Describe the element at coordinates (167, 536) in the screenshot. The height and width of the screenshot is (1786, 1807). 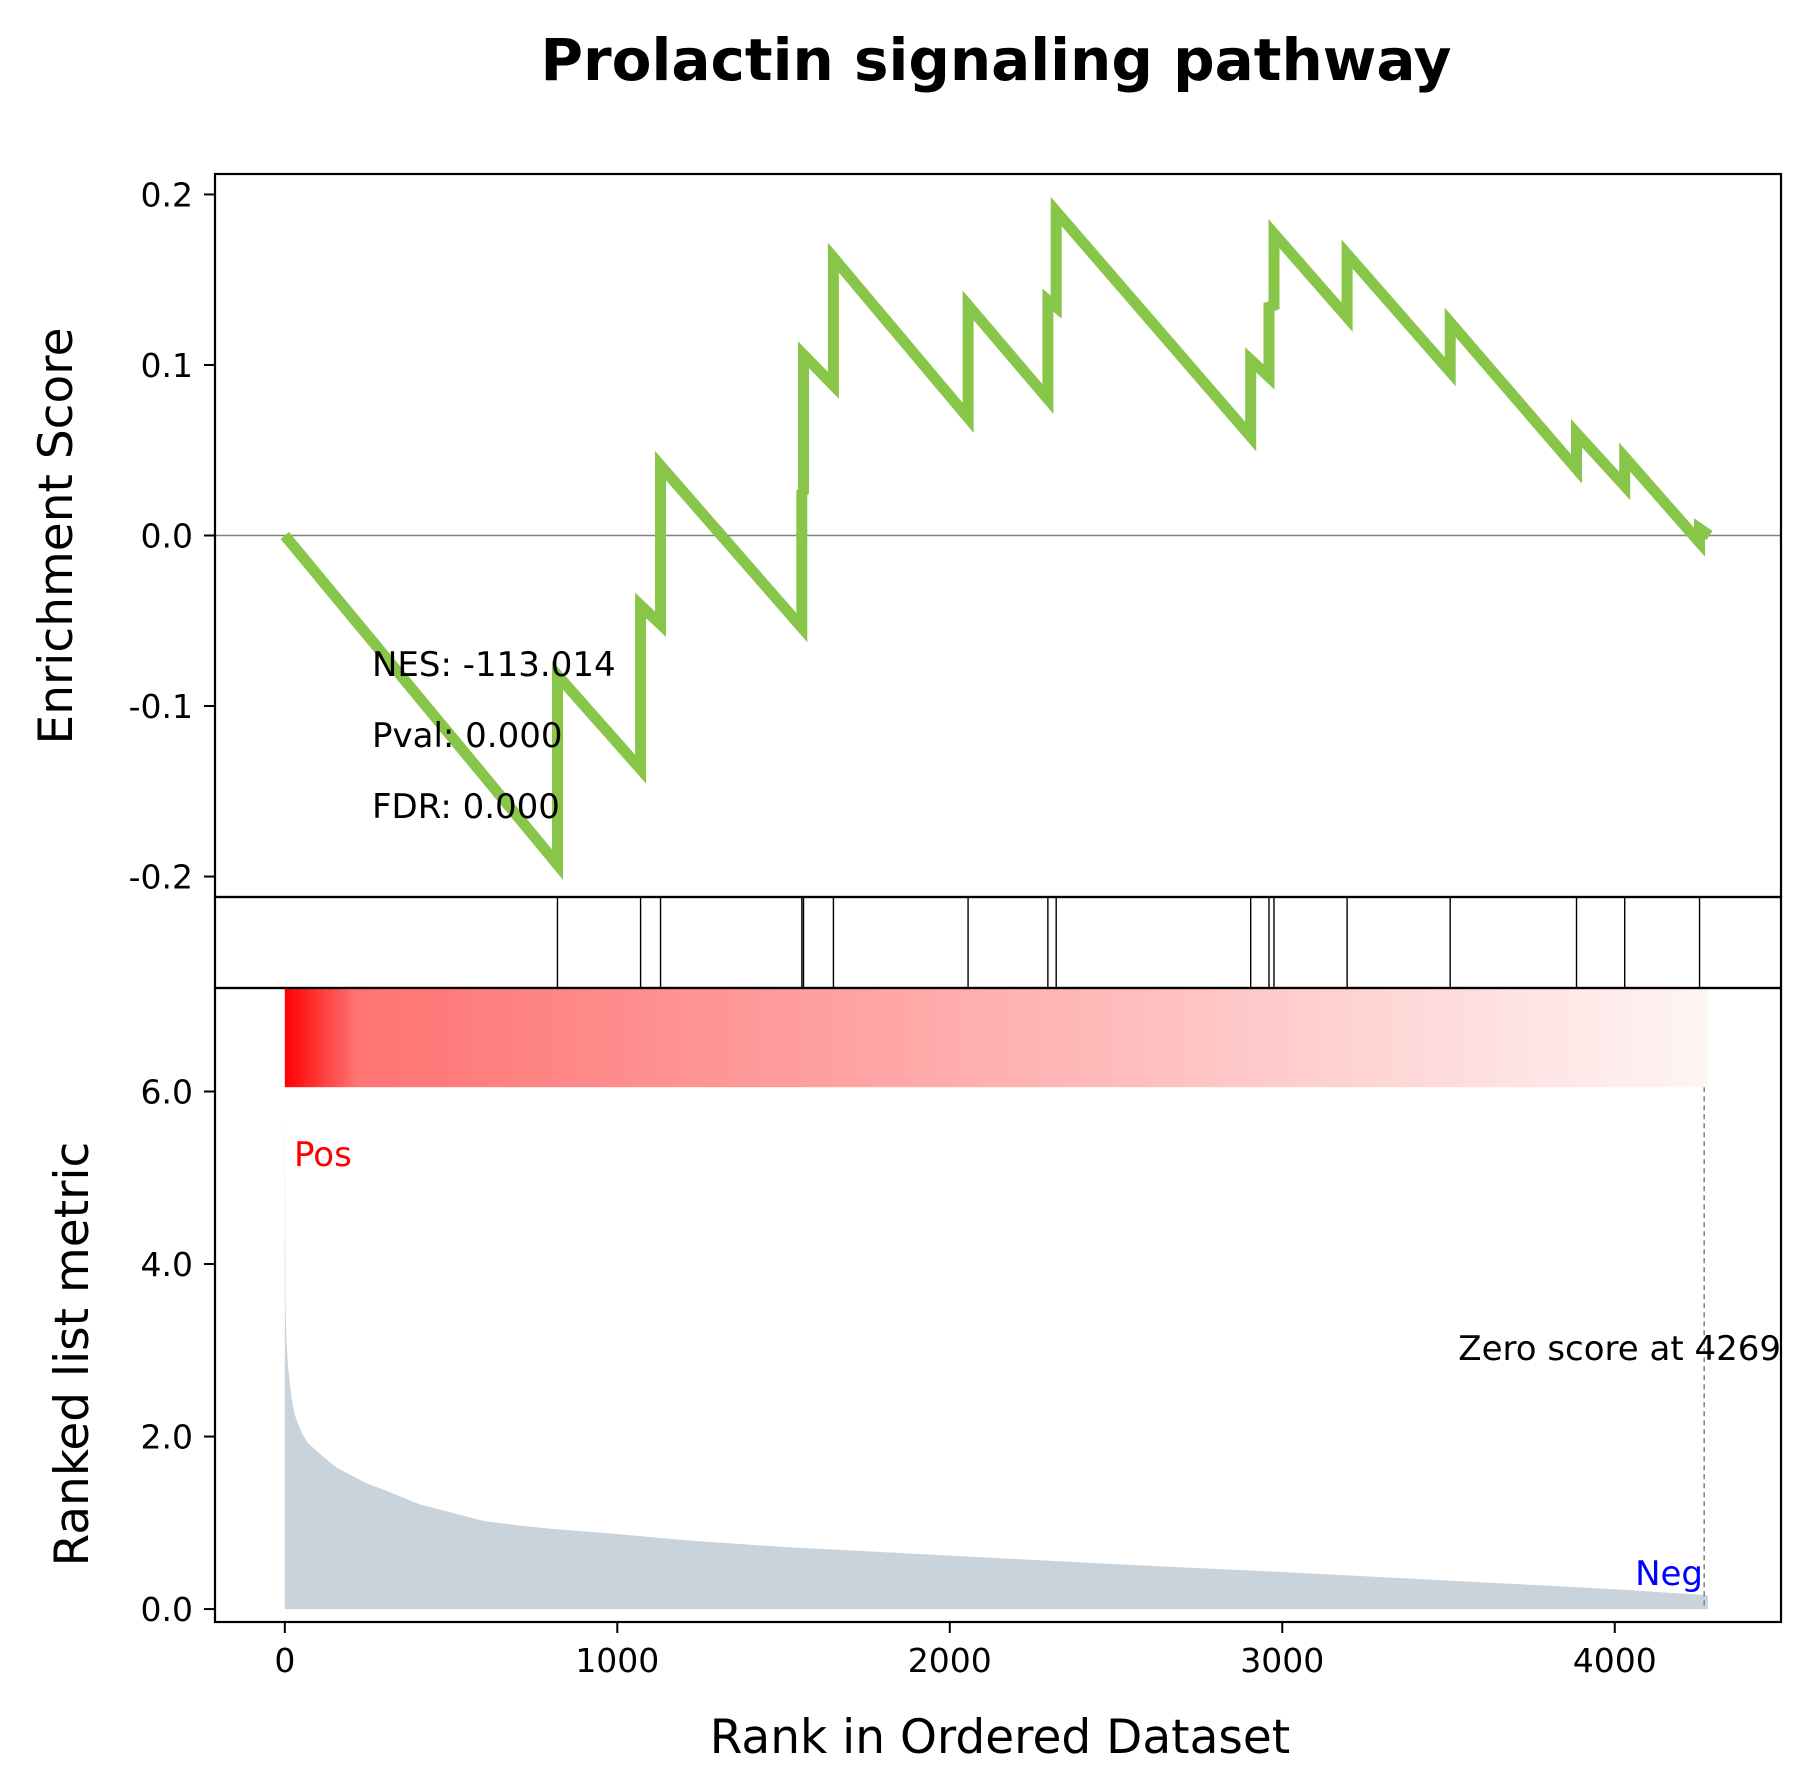
I see `es-tick-label: 0.0` at that location.